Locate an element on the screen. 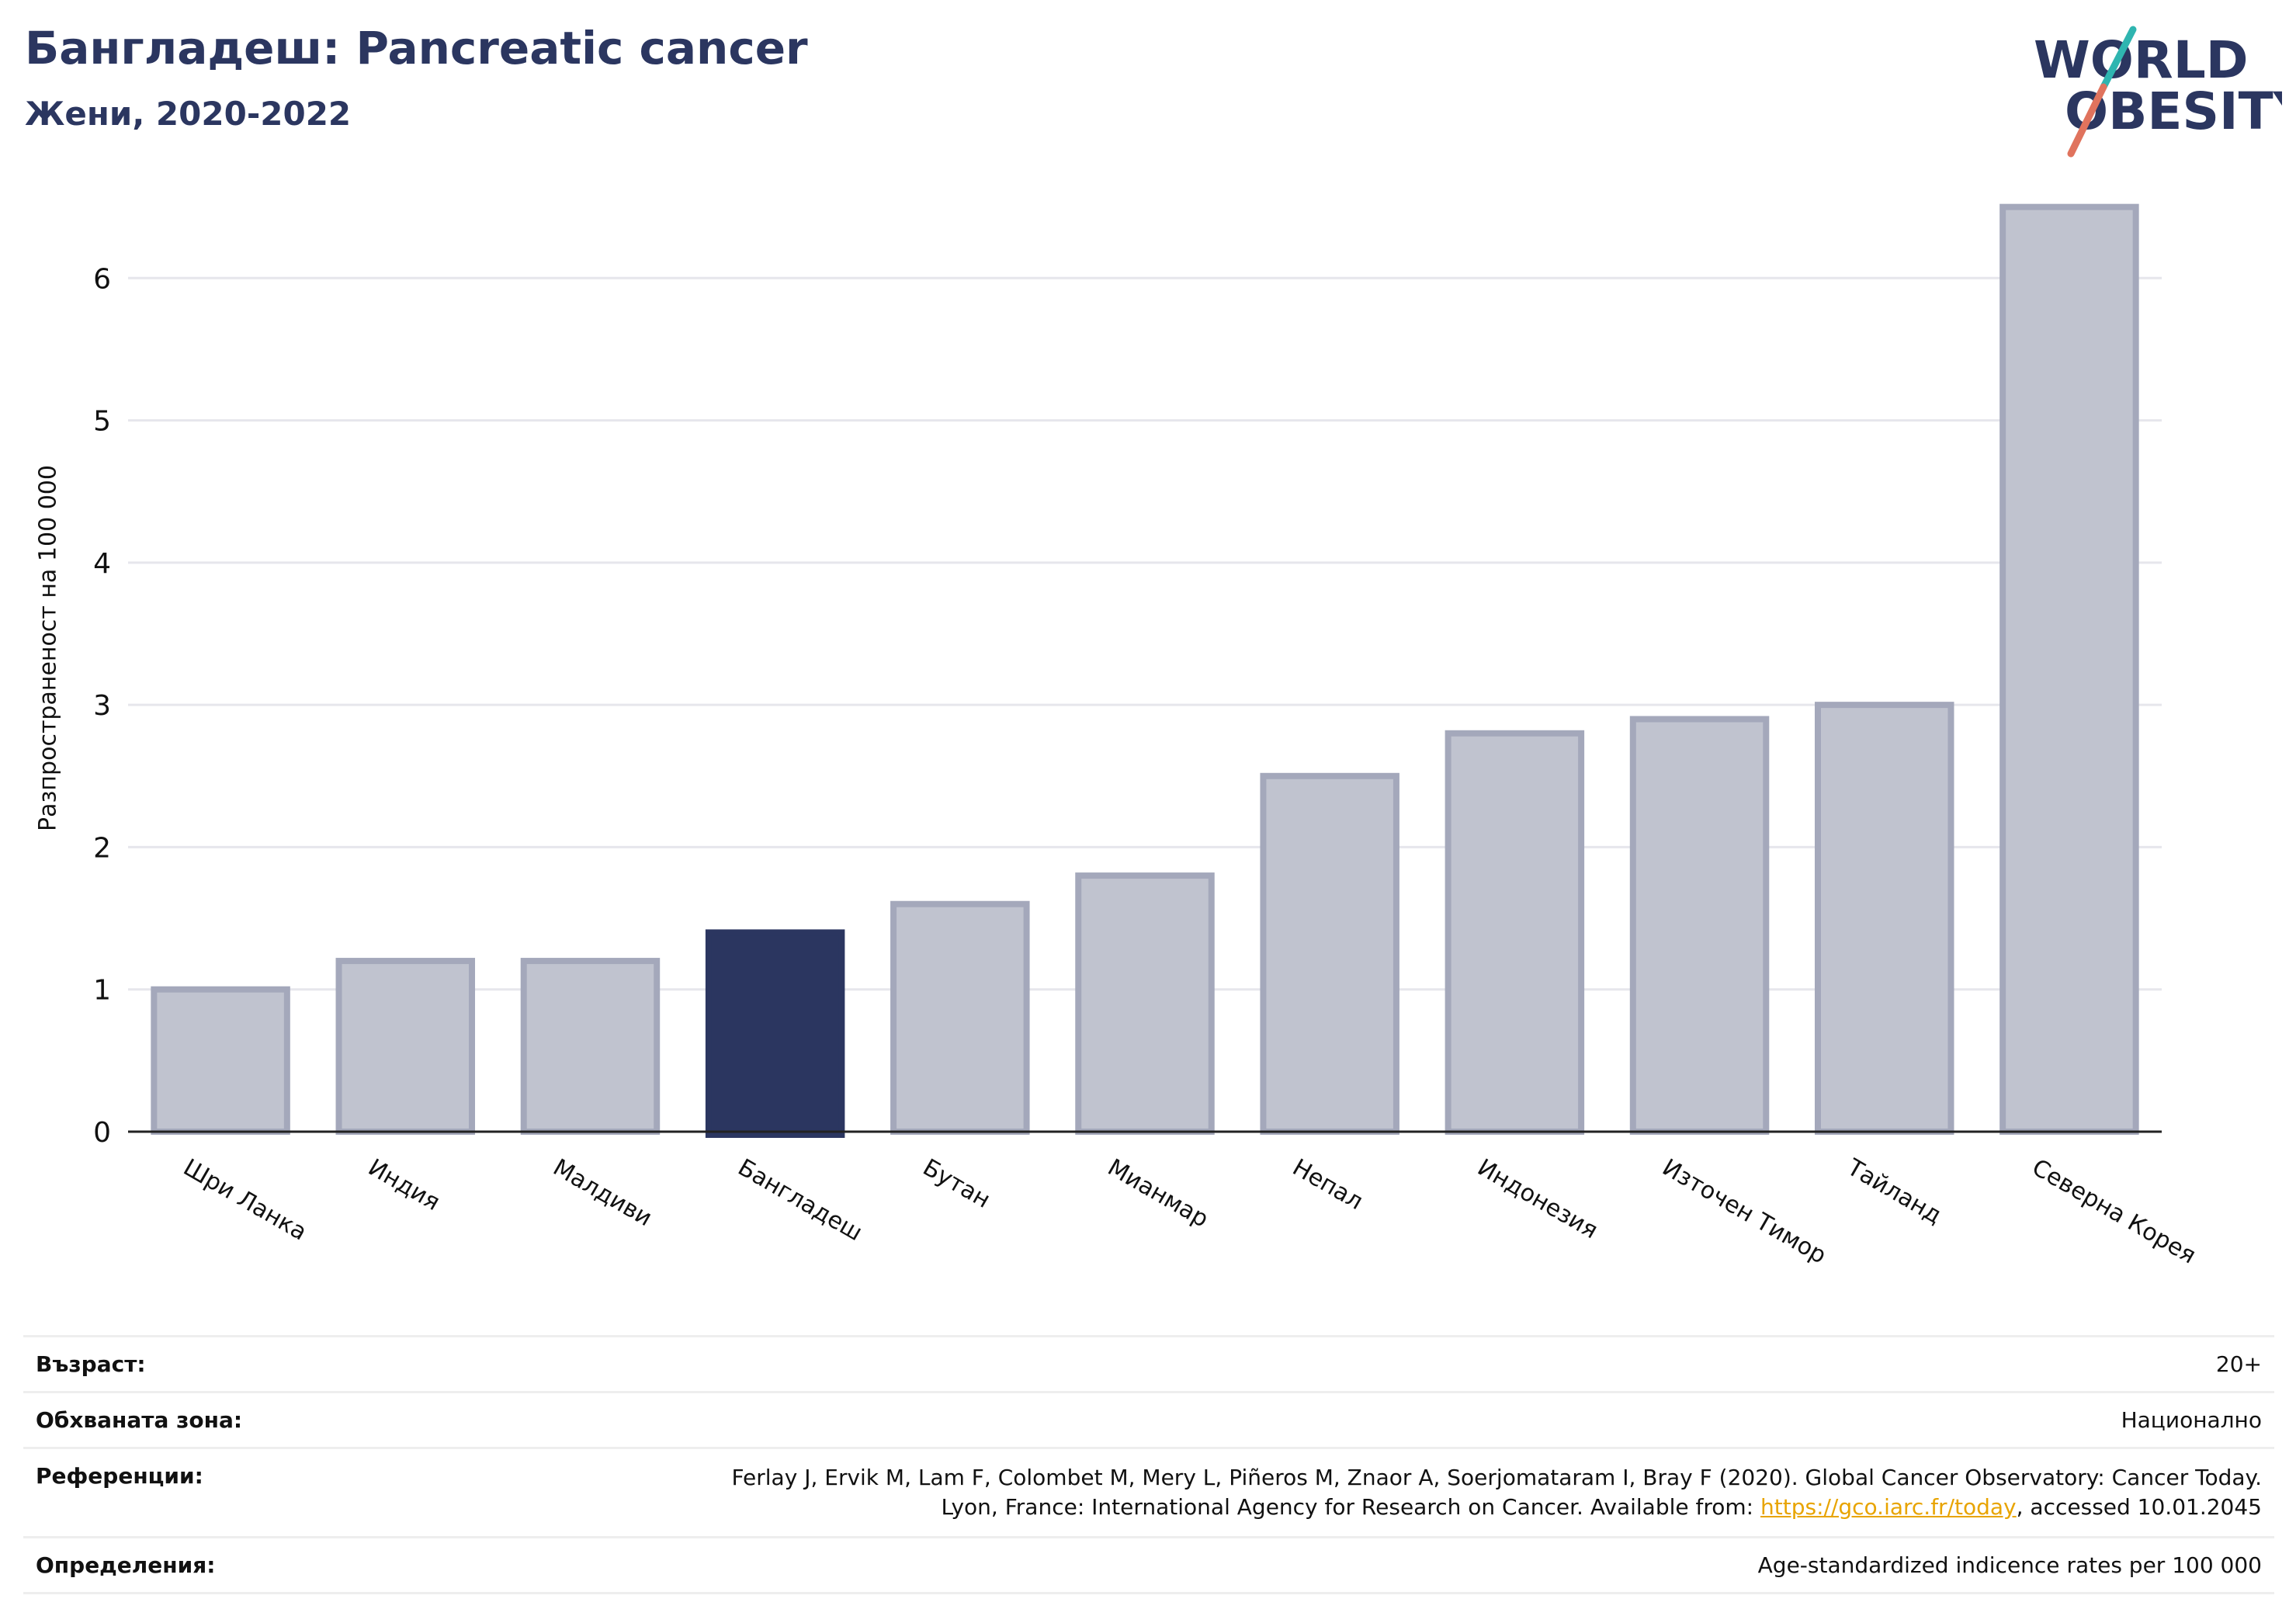  x-tick-label: Северна Корея is located at coordinates (2114, 1212).